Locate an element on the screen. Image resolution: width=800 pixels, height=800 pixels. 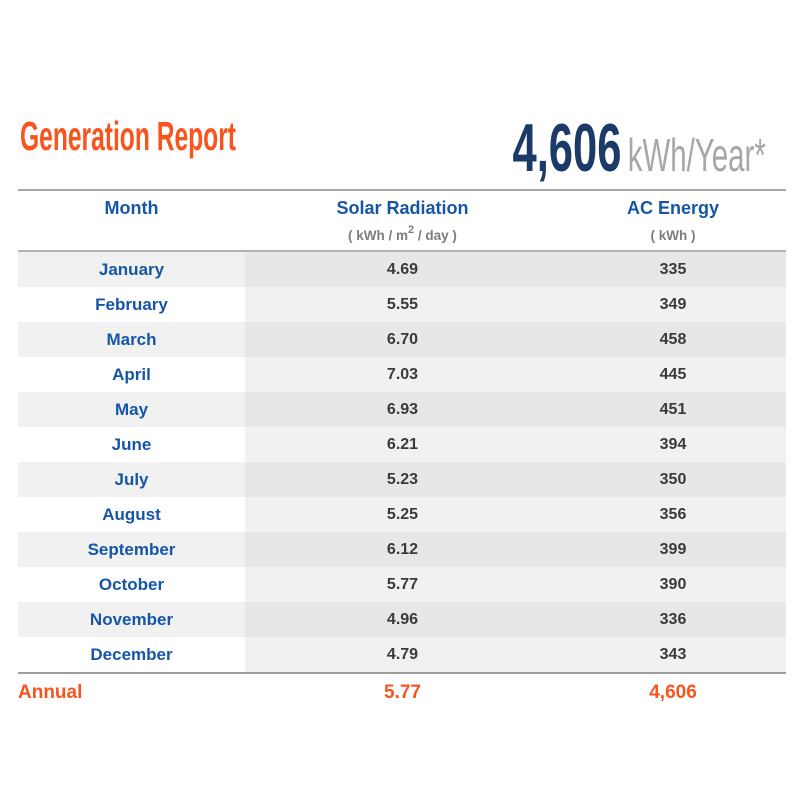
solar-radiation-cell: 6.70 is located at coordinates (402, 339).